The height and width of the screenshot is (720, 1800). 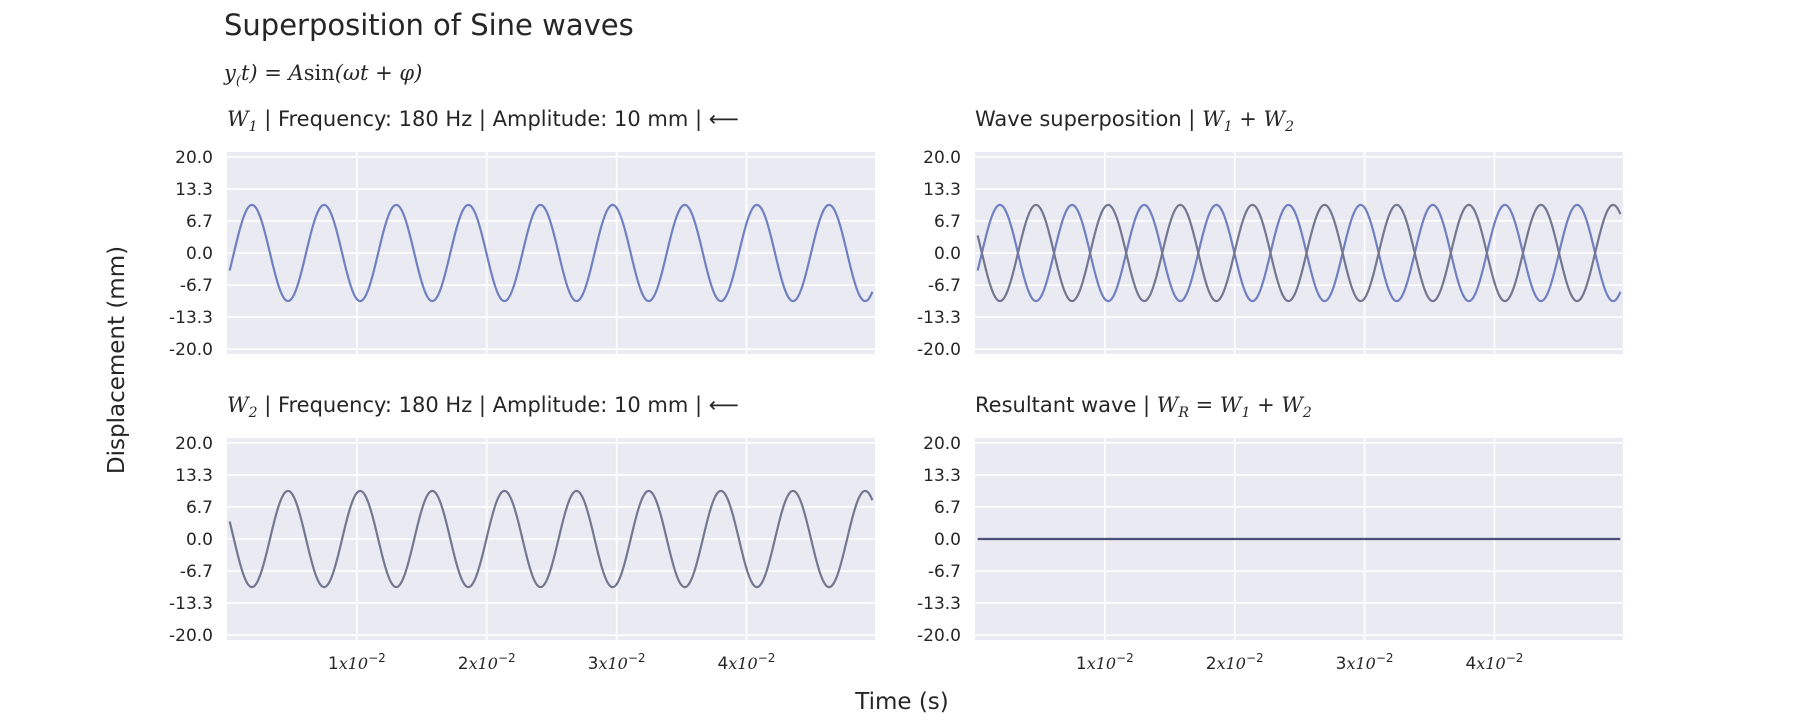 What do you see at coordinates (1134, 121) in the screenshot?
I see `panel-title-sum: Wave superposition | W1 + W2` at bounding box center [1134, 121].